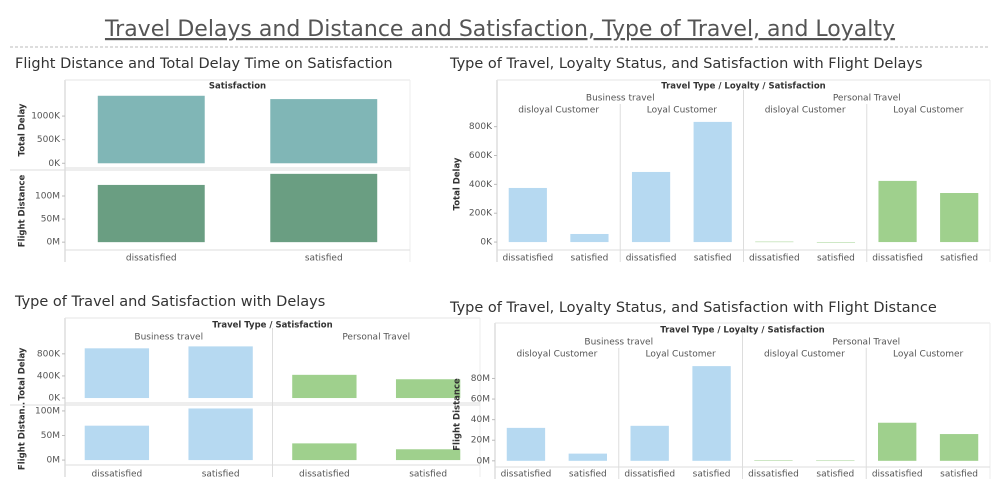 The height and width of the screenshot is (490, 1000). I want to click on row-label: Flight Distan.., so click(23, 436).